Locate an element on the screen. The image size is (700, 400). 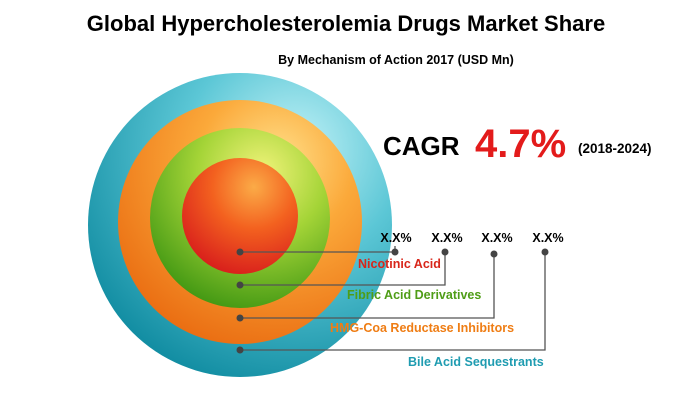
value-label-hmg-coa-reductase-inhibitors: X.X% is located at coordinates (496, 238).